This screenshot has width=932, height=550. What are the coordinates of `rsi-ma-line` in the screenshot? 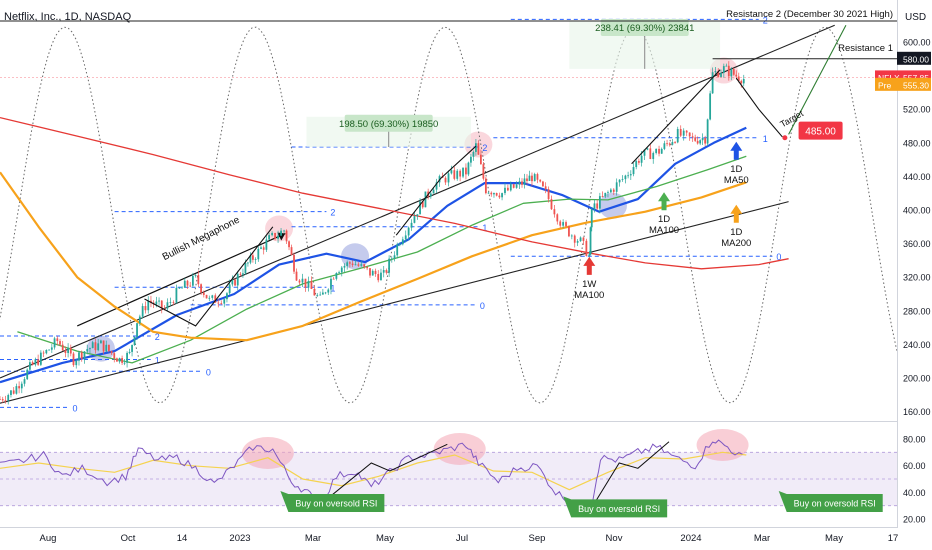 It's located at (373, 471).